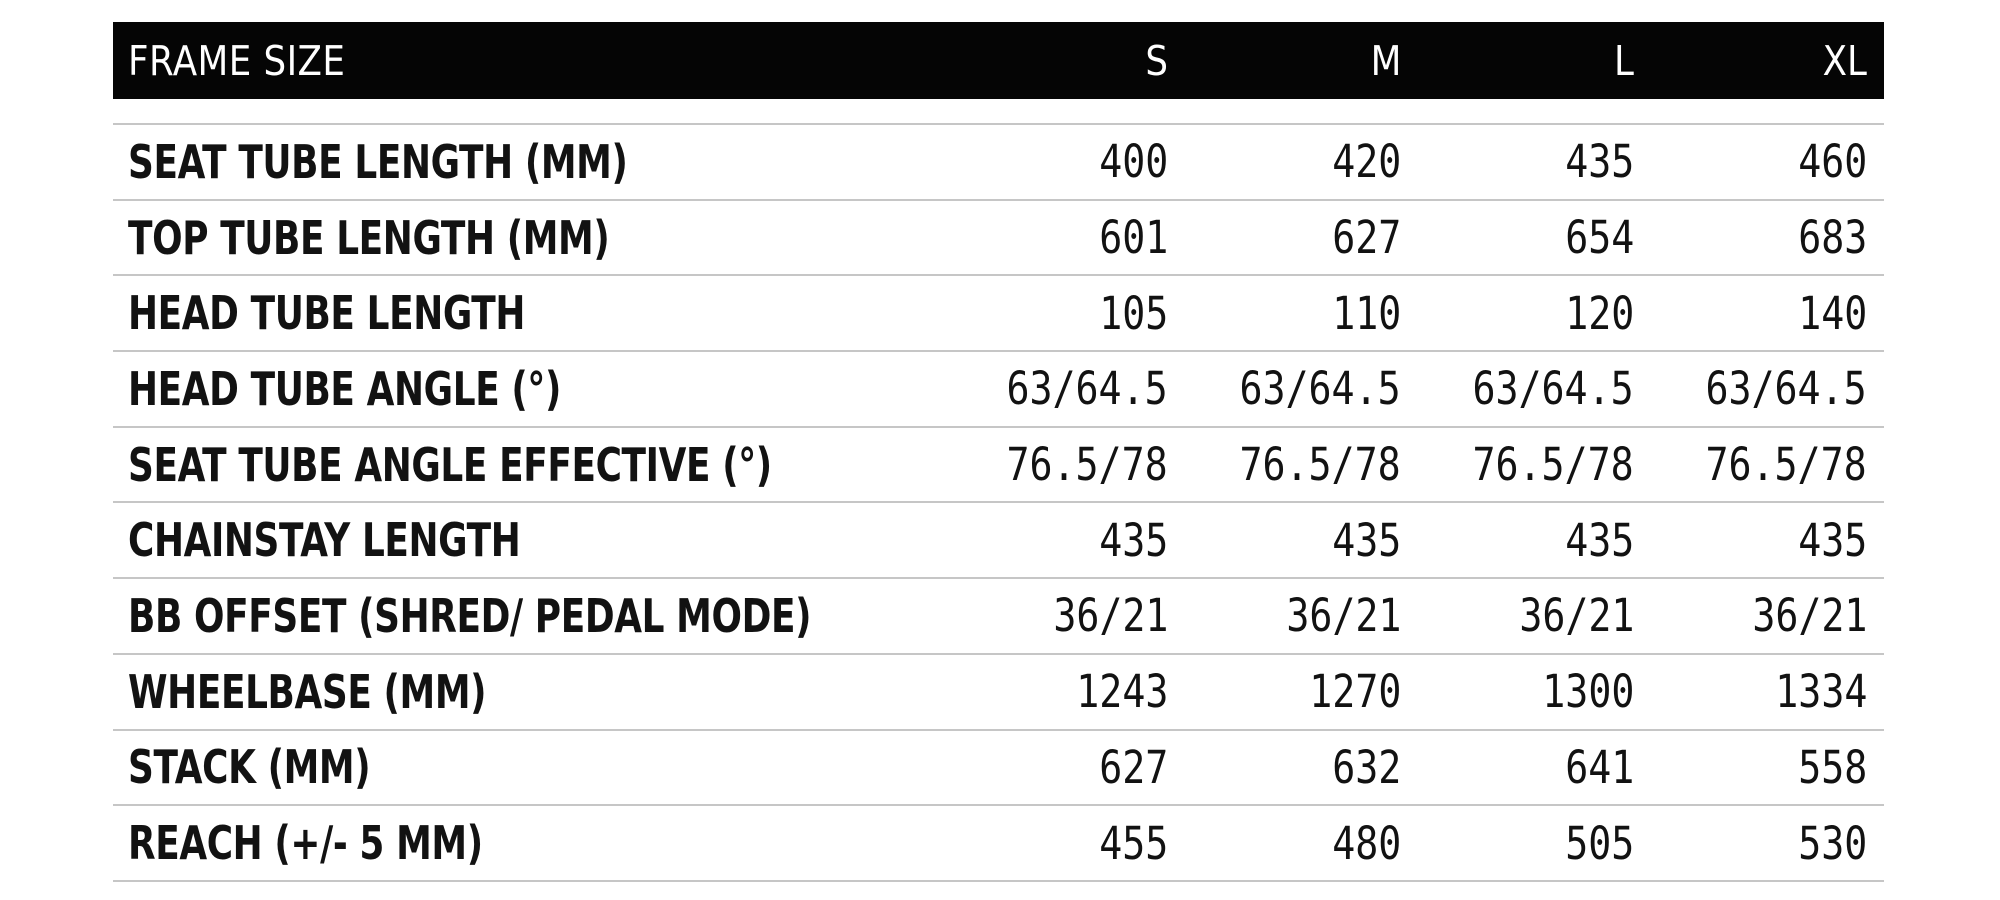 The height and width of the screenshot is (900, 2000). Describe the element at coordinates (998, 161) in the screenshot. I see `table-row-seat-tube-length: SEAT TUBE LENGTH (MM) 400 420 435 460` at that location.